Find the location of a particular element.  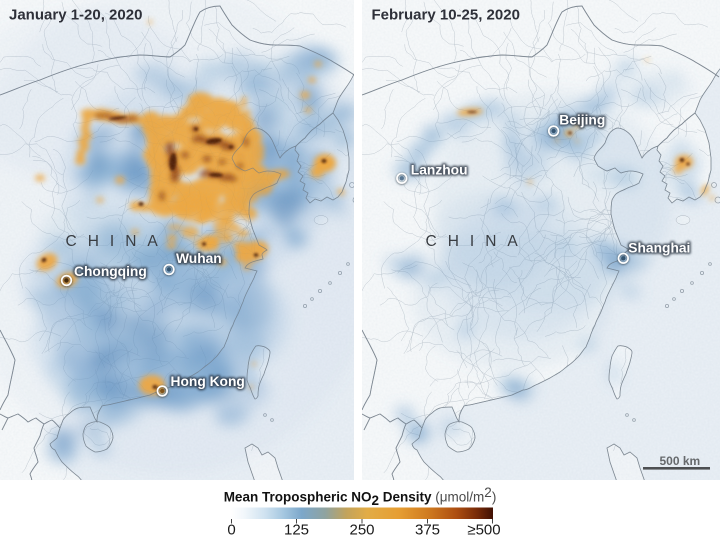

svg-text:Mean Tropospheric NO2 Density: Mean Tropospheric NO2 Density (μmol/m2) is located at coordinates (360, 496).